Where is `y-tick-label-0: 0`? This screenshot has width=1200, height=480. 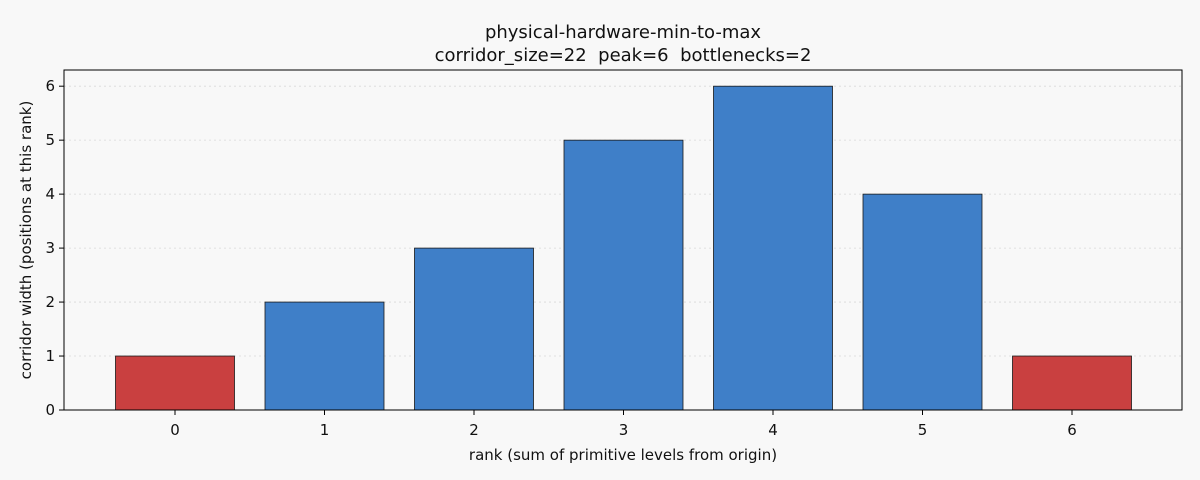
y-tick-label-0: 0 is located at coordinates (50, 410).